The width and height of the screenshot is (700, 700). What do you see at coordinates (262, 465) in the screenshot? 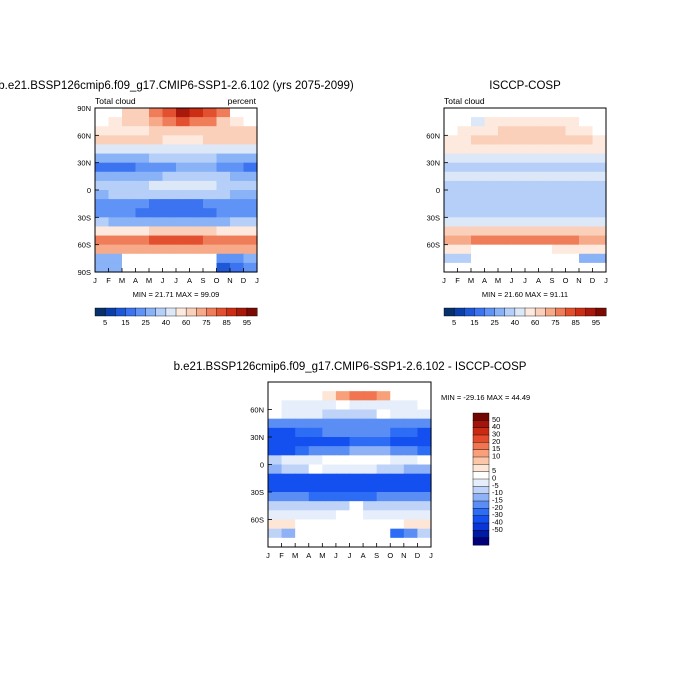
I see `y-tick-label: 0` at bounding box center [262, 465].